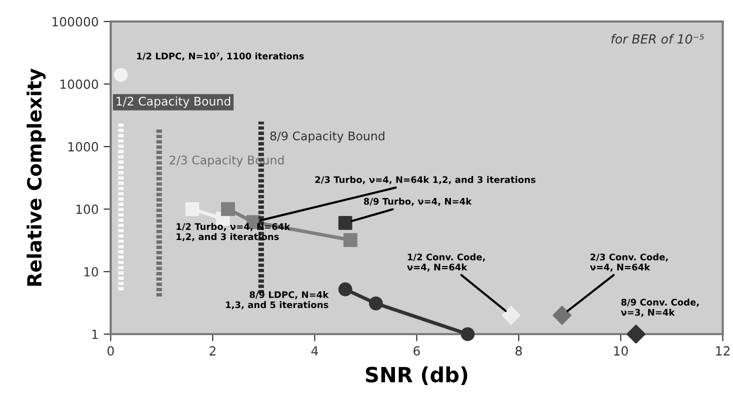  Describe the element at coordinates (327, 137) in the screenshot. I see `series-label: 8/9 Capacity Bound` at that location.